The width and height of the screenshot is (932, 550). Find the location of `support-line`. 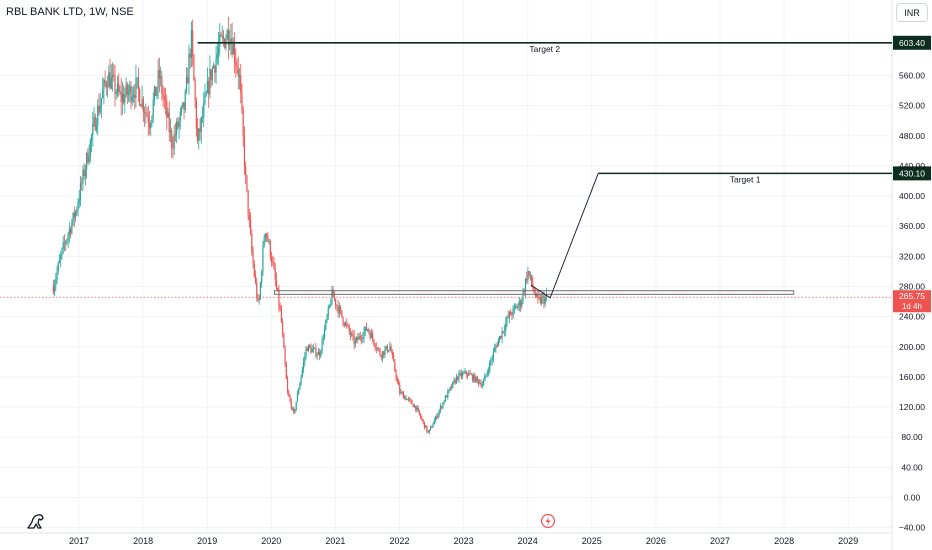

support-line is located at coordinates (534, 292).